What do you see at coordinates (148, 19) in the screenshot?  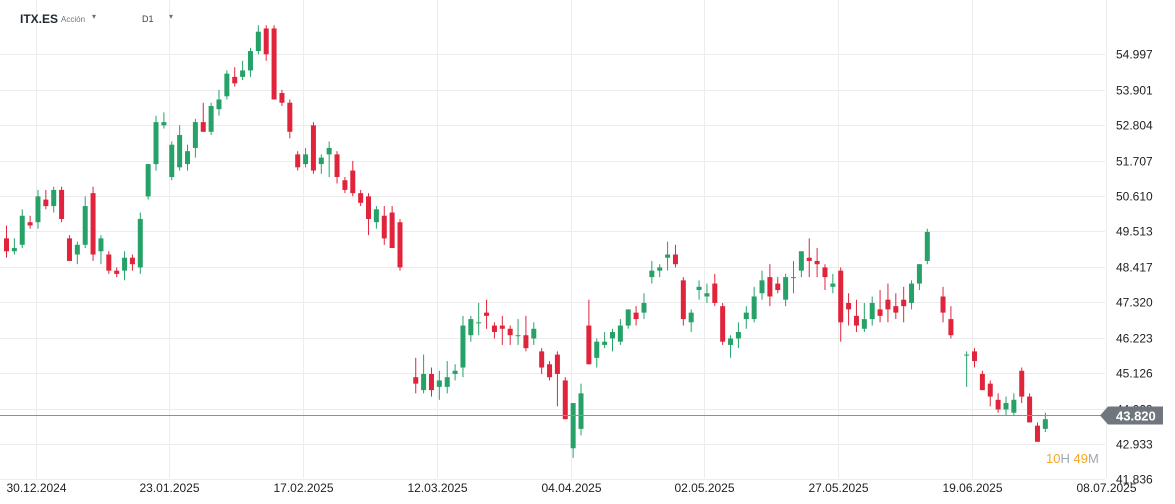 I see `timeframe-label: D1` at bounding box center [148, 19].